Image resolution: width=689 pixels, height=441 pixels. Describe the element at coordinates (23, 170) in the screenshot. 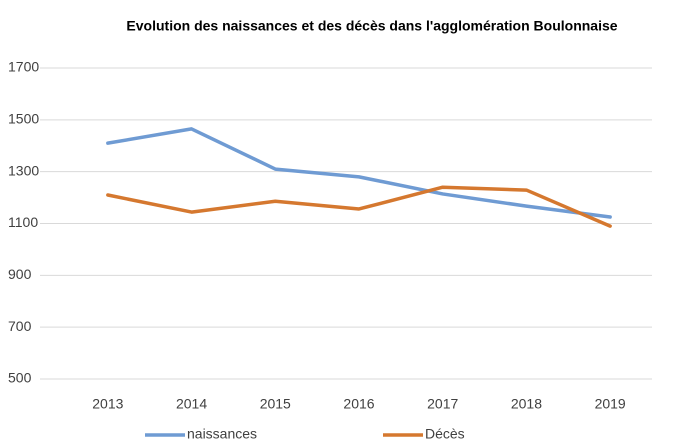

I see `y-tick-label: 1300` at that location.